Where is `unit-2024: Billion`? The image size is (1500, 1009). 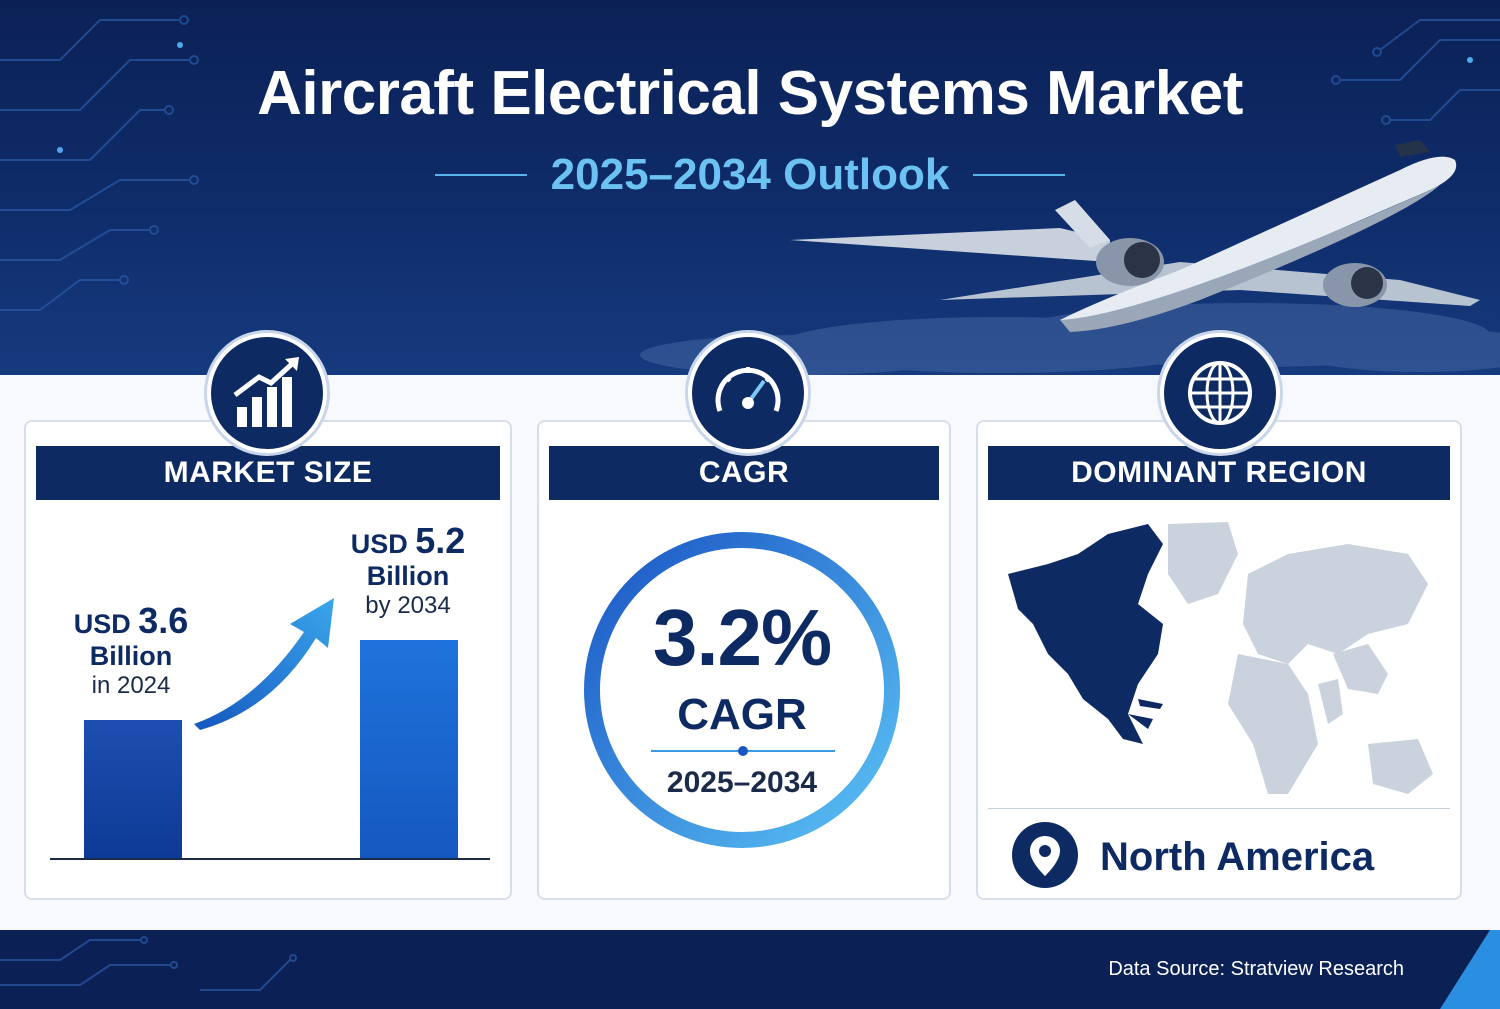 unit-2024: Billion is located at coordinates (131, 656).